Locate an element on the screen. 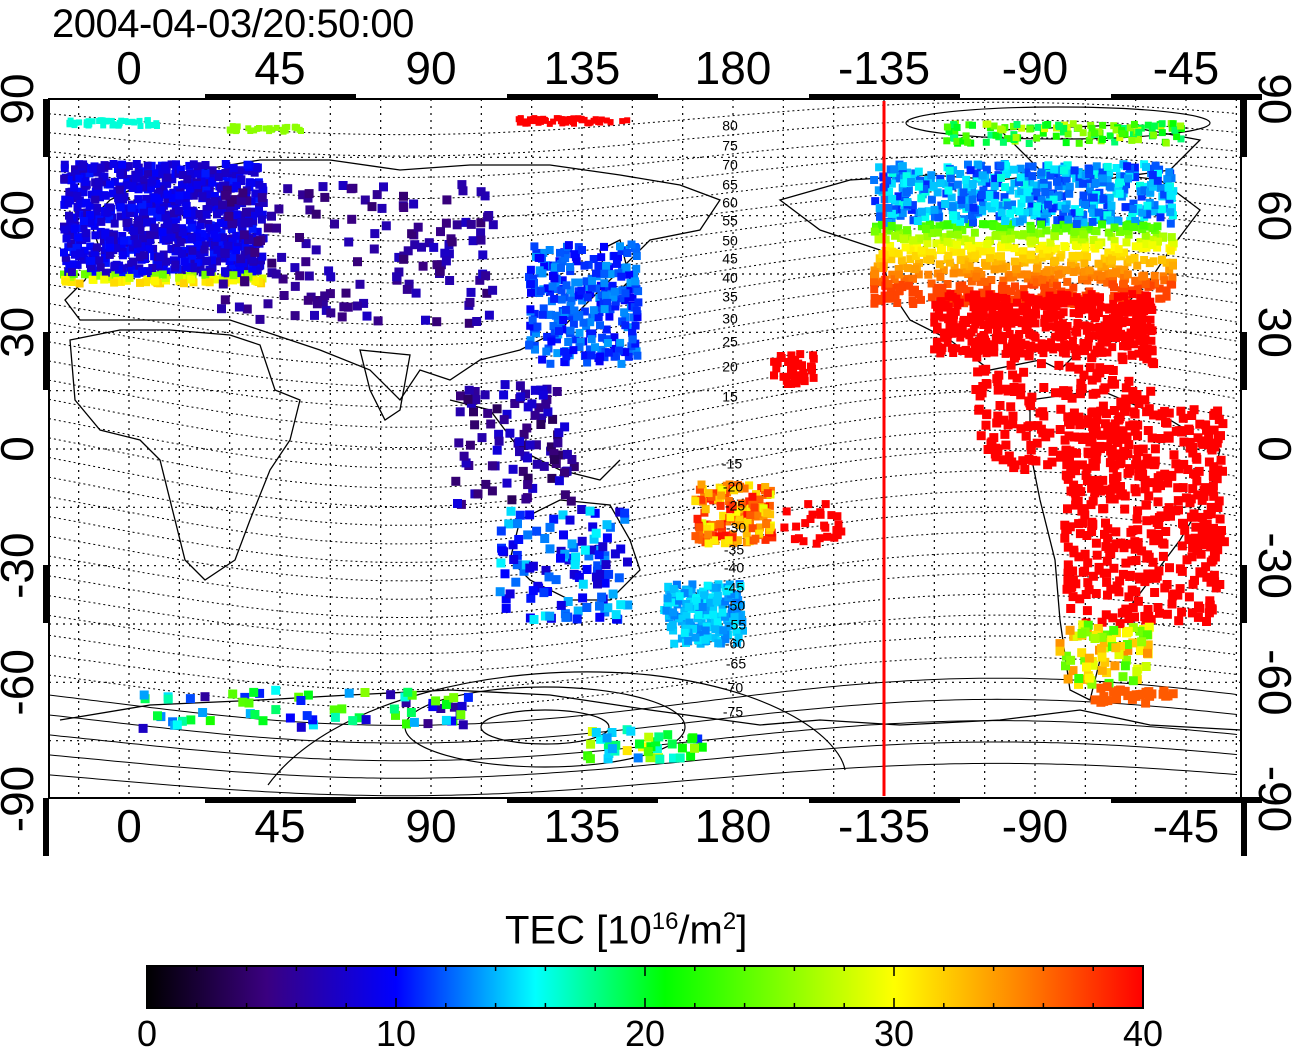  bottom-lon-tick-label: 90 is located at coordinates (430, 826).